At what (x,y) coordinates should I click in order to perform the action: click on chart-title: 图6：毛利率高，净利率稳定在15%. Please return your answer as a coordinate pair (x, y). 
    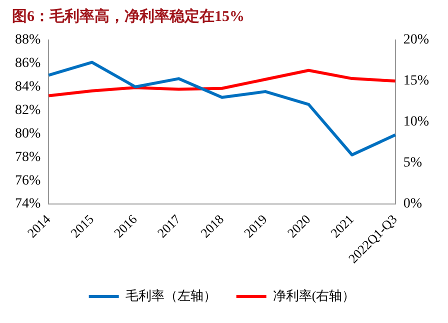
    Looking at the image, I should click on (128, 15).